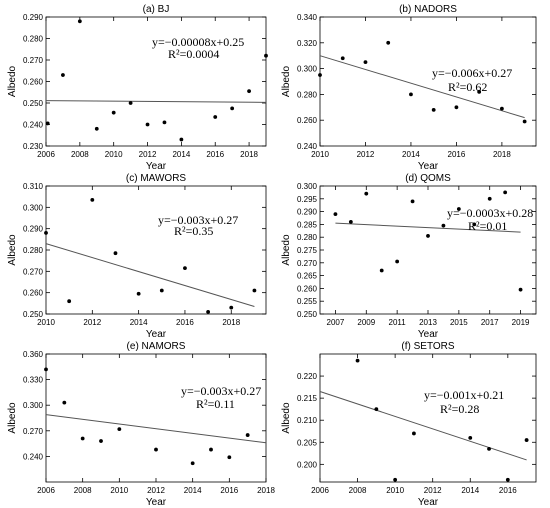 Image resolution: width=550 pixels, height=508 pixels. I want to click on y-tick-label: 0.275, so click(307, 250).